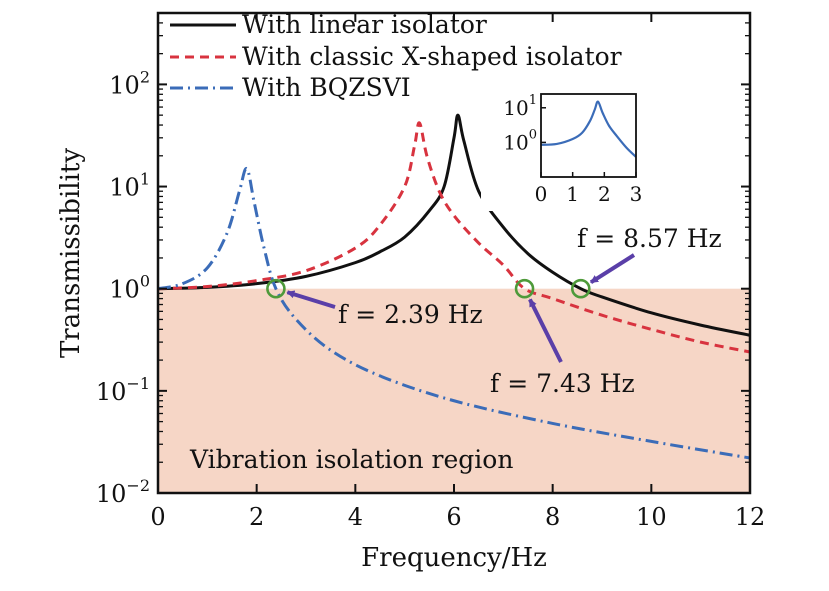  What do you see at coordinates (454, 558) in the screenshot?
I see `x-axis-title: Frequency/Hz` at bounding box center [454, 558].